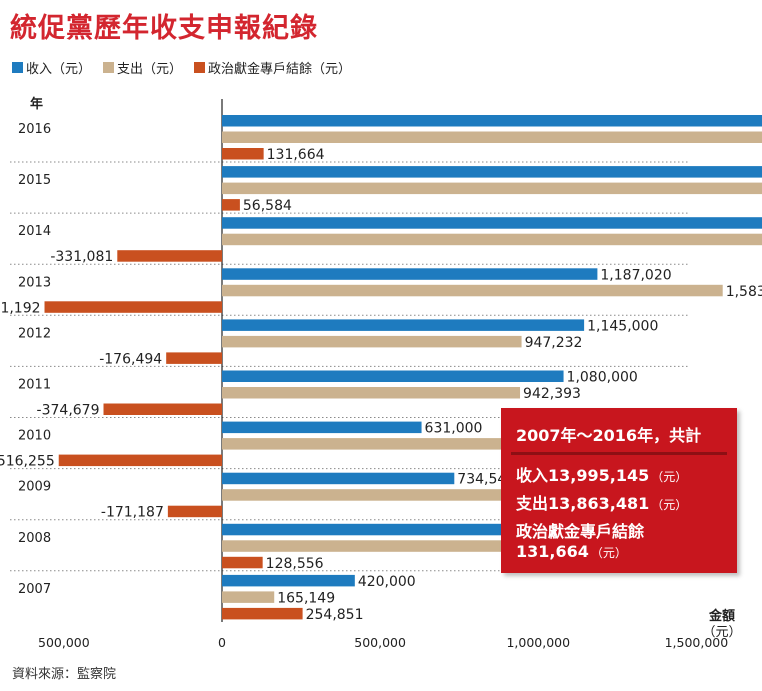 The height and width of the screenshot is (691, 762). Describe the element at coordinates (34, 282) in the screenshot. I see `year-label: 2013` at that location.